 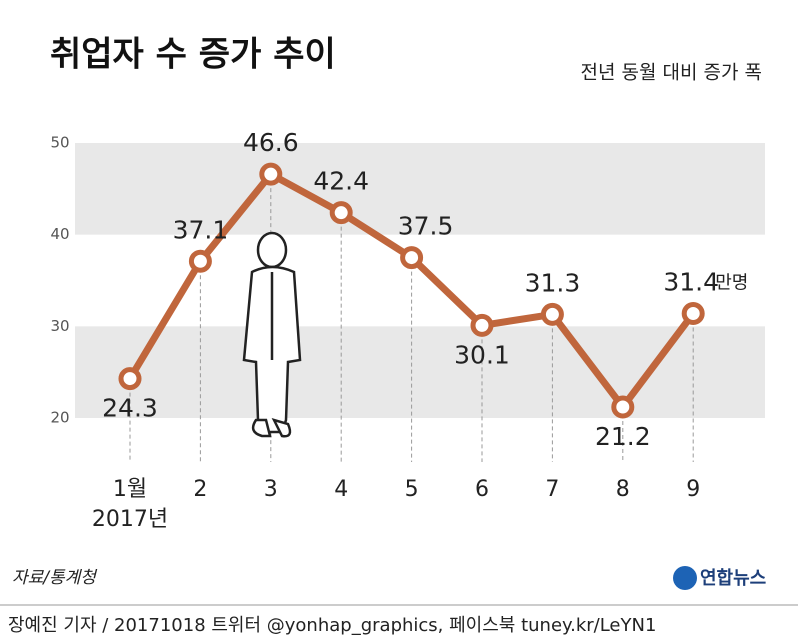 I want to click on x-tick-label: 2, so click(x=200, y=489).